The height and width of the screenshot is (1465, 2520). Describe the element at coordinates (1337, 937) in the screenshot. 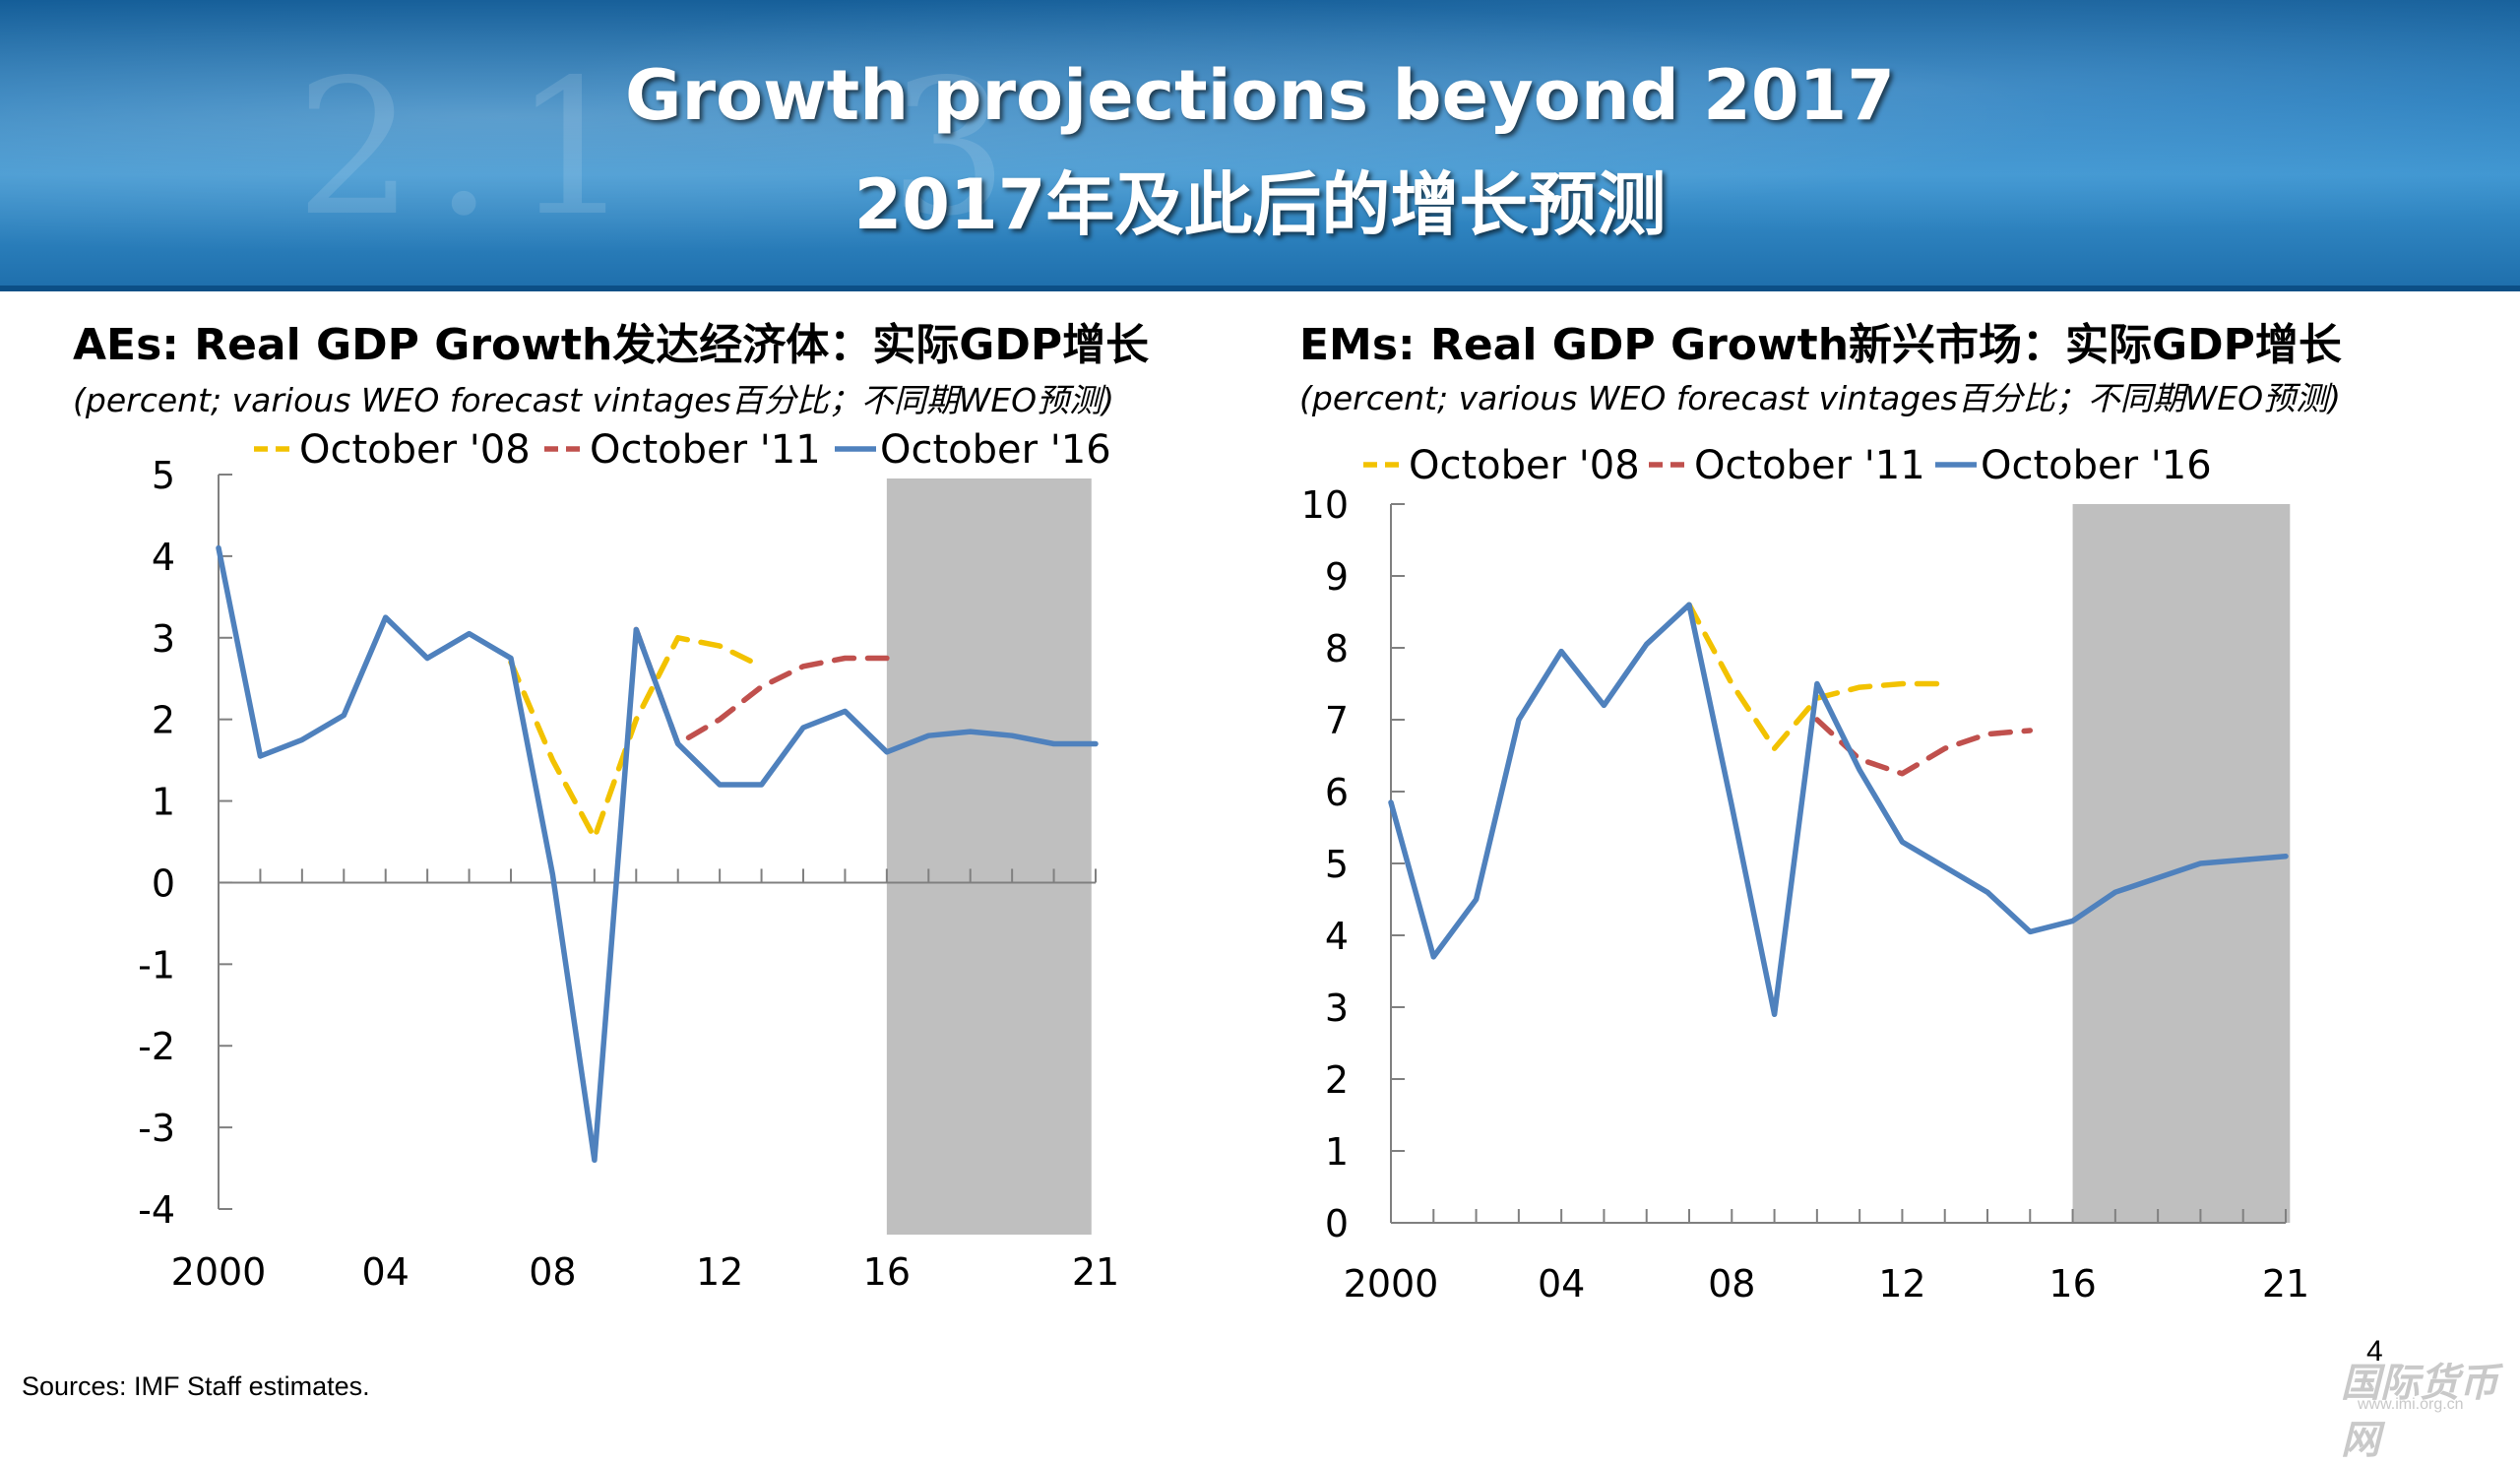

I see `em-y-tick-label: 4` at that location.